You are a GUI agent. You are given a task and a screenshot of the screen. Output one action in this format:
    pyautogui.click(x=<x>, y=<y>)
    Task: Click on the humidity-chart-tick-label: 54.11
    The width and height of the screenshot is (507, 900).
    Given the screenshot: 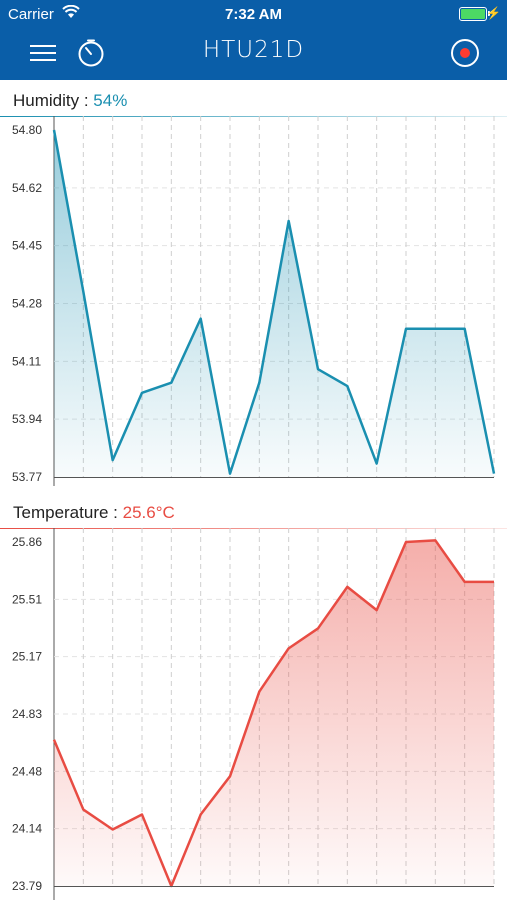 What is the action you would take?
    pyautogui.click(x=26, y=361)
    